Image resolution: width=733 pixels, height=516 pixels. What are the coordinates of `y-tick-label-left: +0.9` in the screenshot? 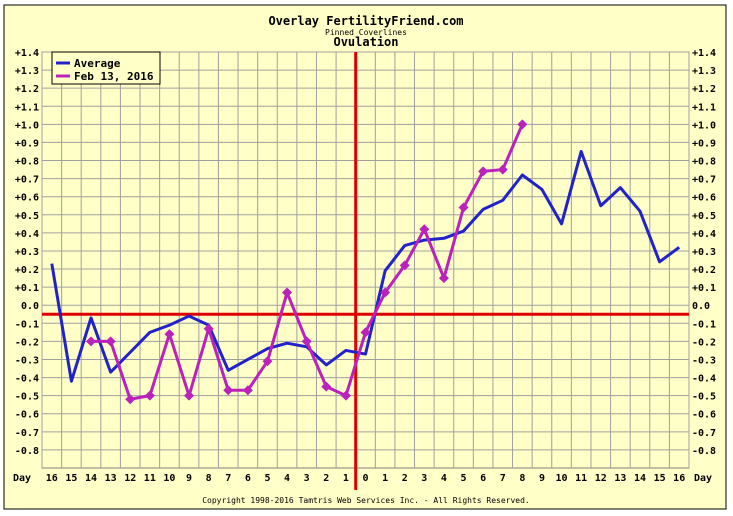 It's located at (27, 143).